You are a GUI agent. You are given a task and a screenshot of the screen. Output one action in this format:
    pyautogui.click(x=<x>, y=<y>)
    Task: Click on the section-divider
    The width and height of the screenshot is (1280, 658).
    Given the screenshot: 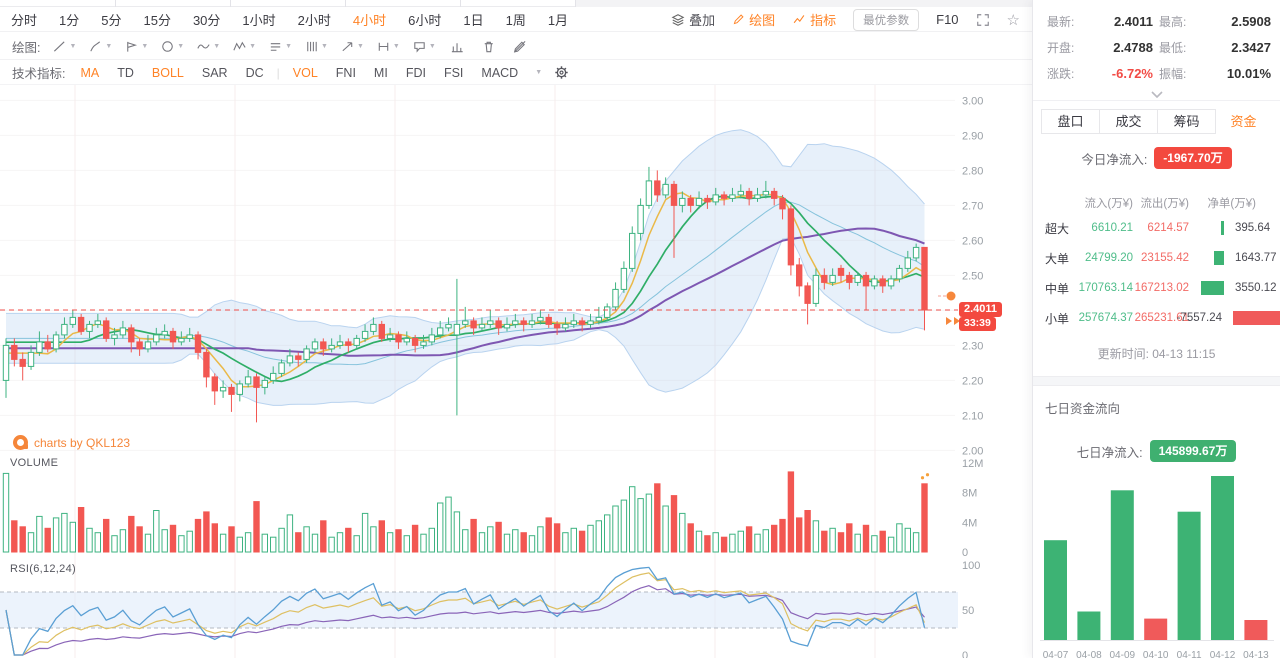 What is the action you would take?
    pyautogui.click(x=1156, y=381)
    